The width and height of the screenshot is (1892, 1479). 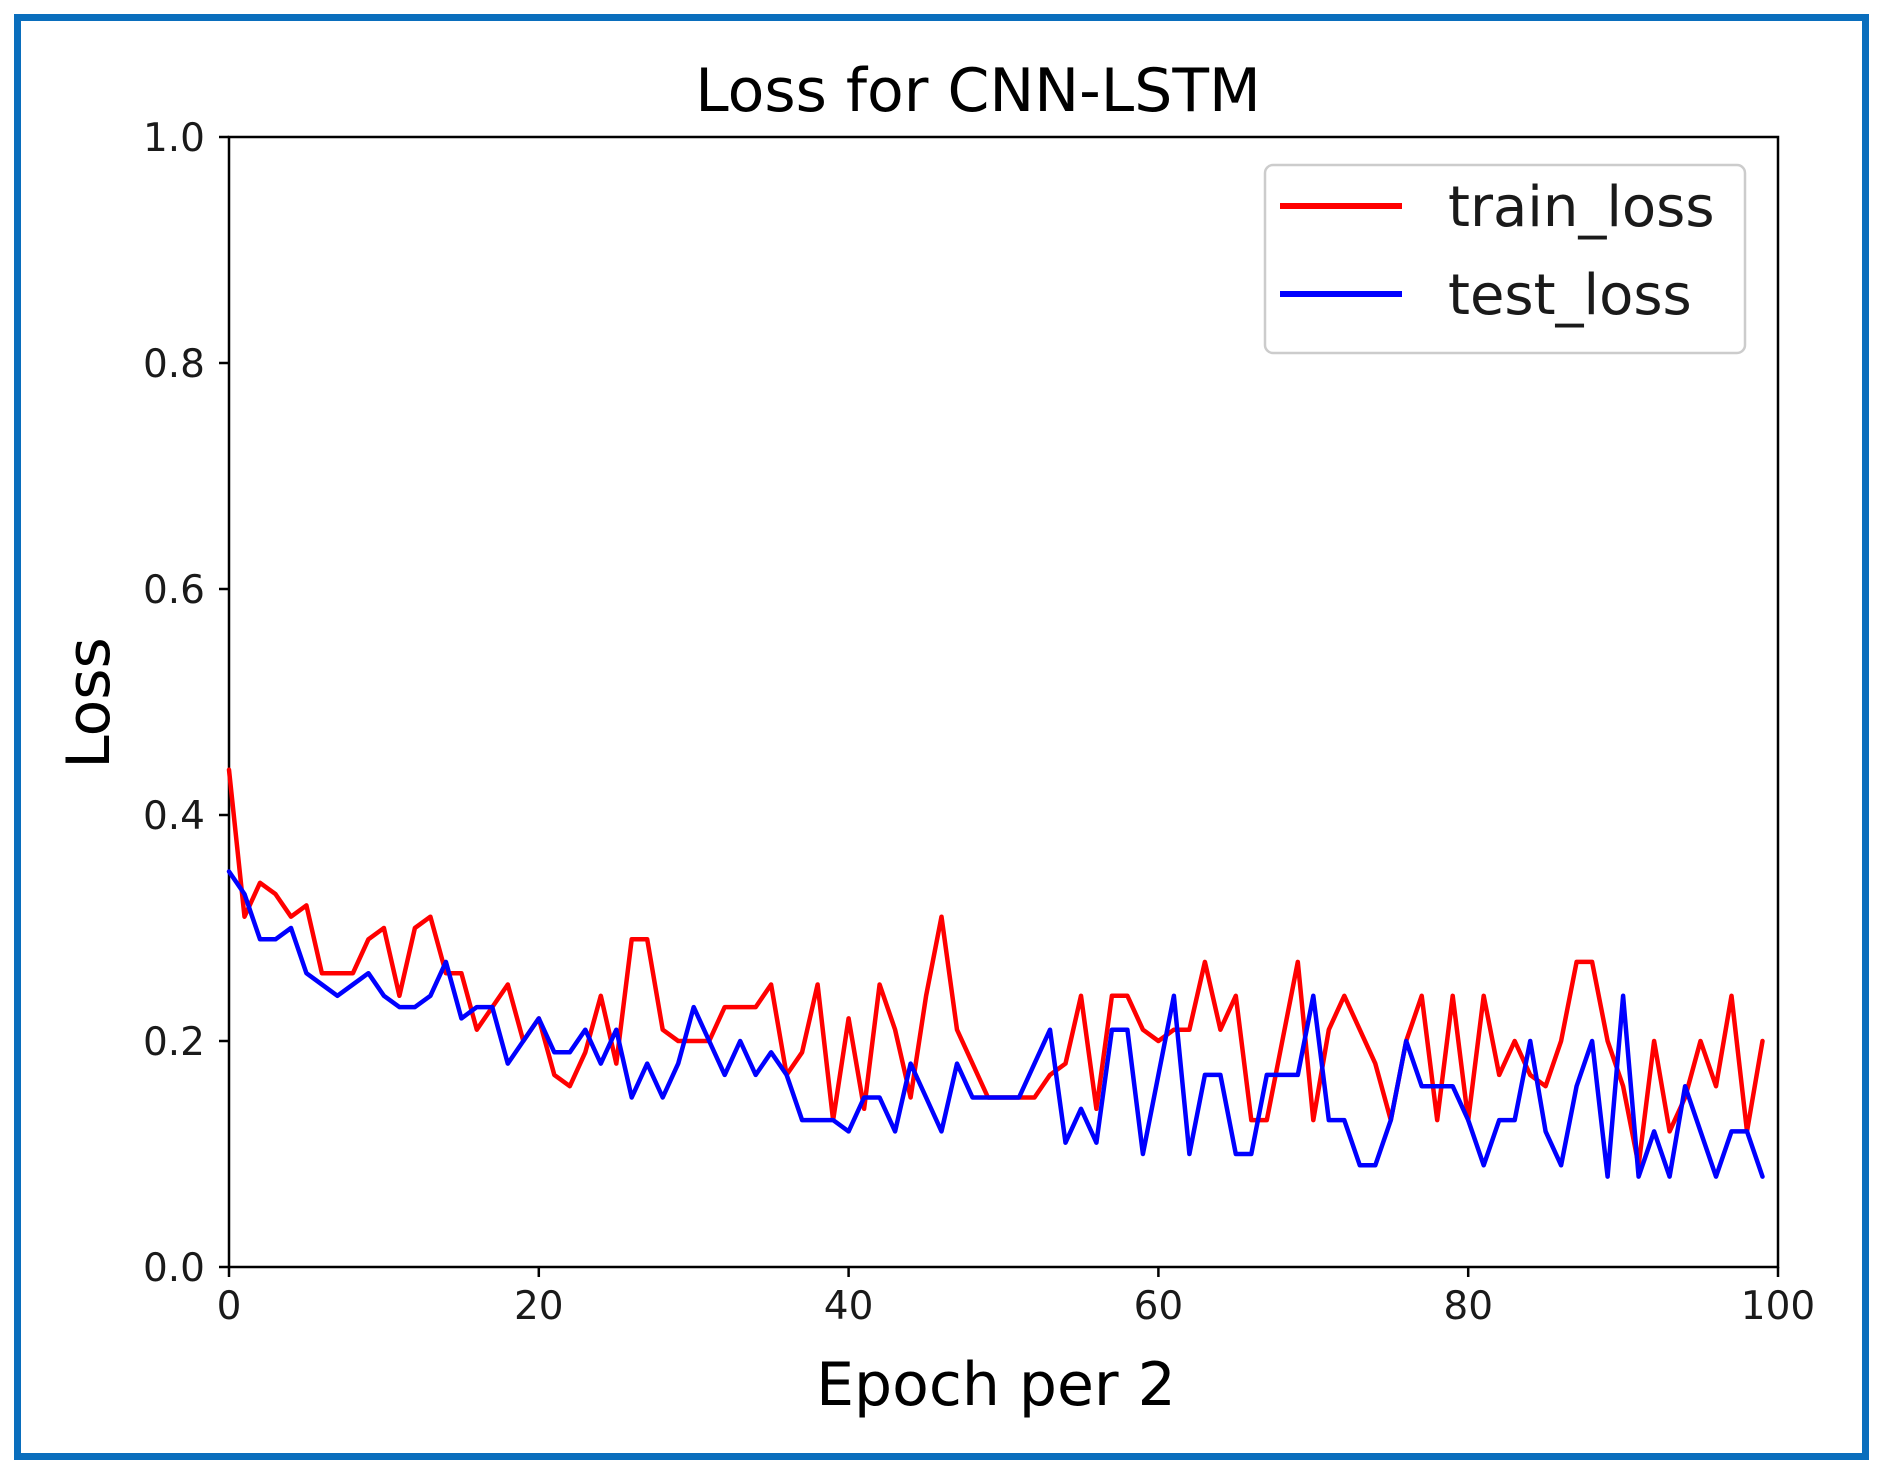 I want to click on y-tick-label: 0.2, so click(x=174, y=1042).